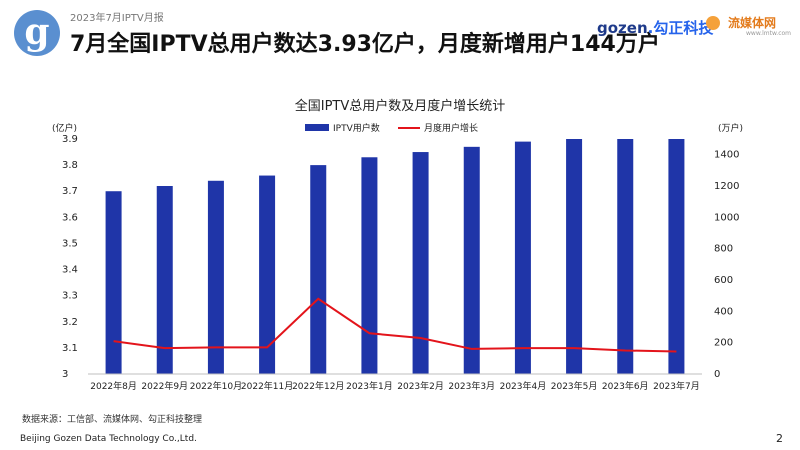  What do you see at coordinates (267, 386) in the screenshot?
I see `x-axis-tick: 2022年11月` at bounding box center [267, 386].